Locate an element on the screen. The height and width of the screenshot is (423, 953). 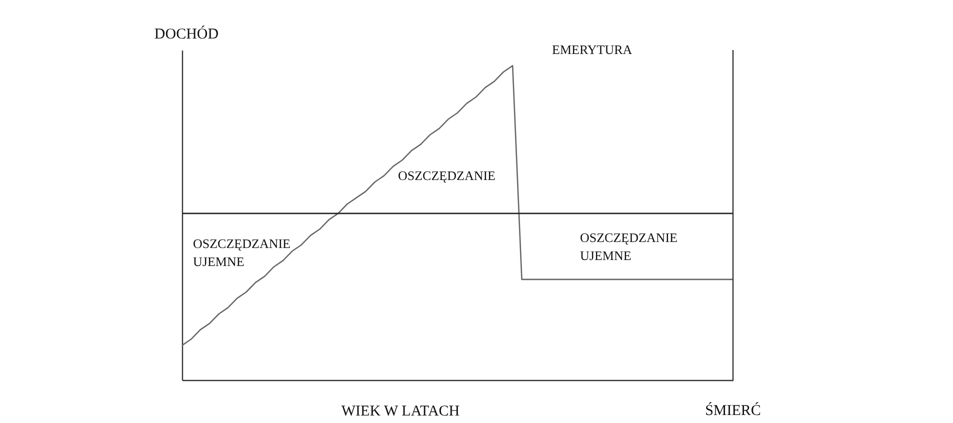
text: EMERYTURA is located at coordinates (592, 49).